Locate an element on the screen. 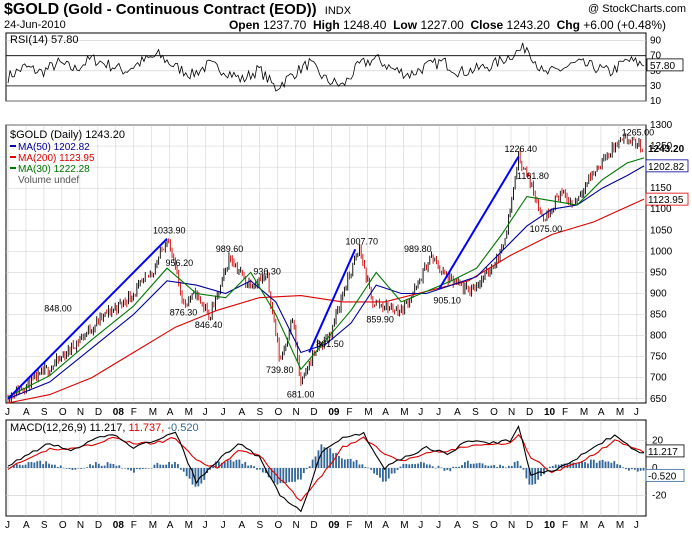 The width and height of the screenshot is (692, 533). open-label: Open is located at coordinates (244, 25).